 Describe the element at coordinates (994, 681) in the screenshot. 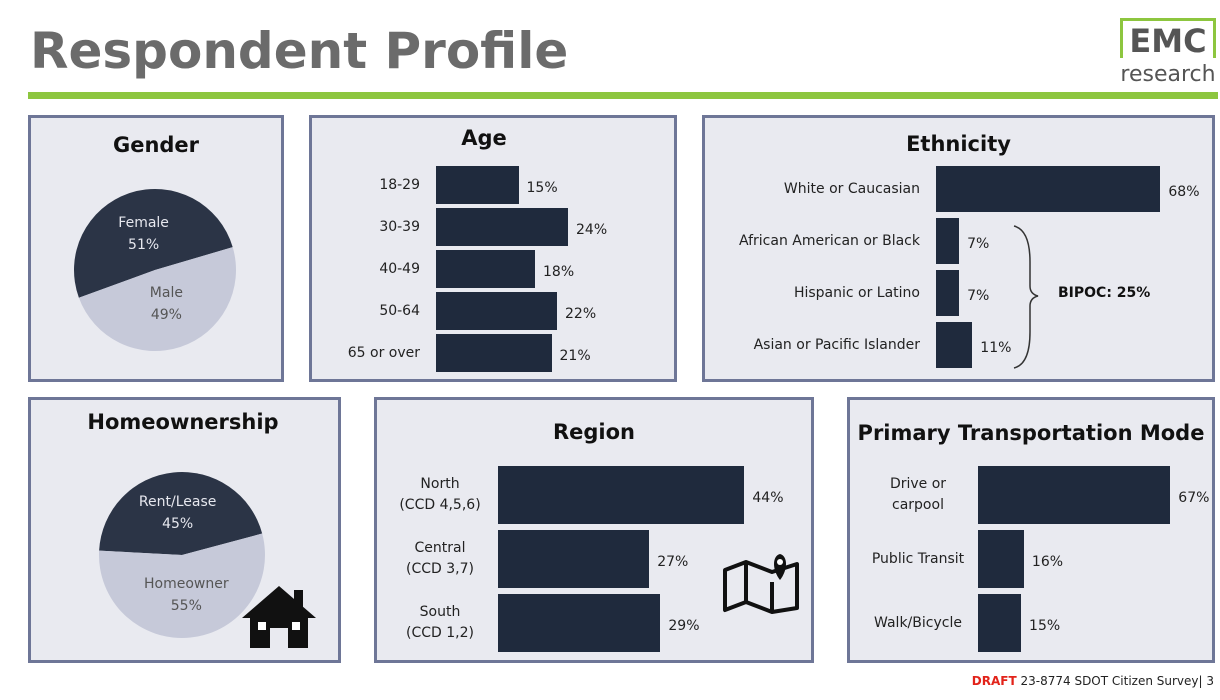

I see `footer-draft: DRAFT` at that location.